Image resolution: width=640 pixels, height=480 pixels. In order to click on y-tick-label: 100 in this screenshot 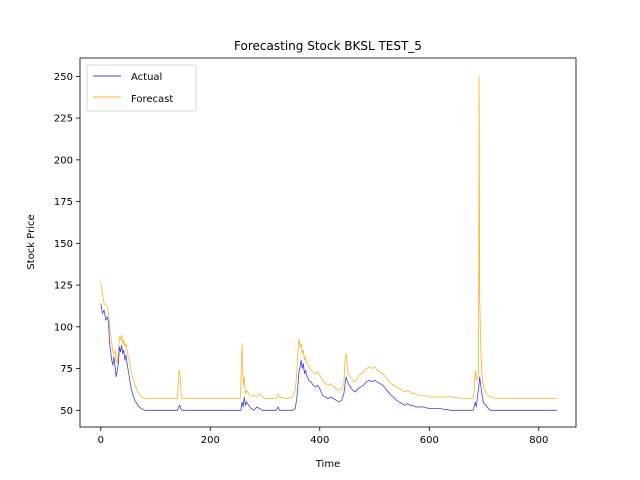, I will do `click(63, 327)`.